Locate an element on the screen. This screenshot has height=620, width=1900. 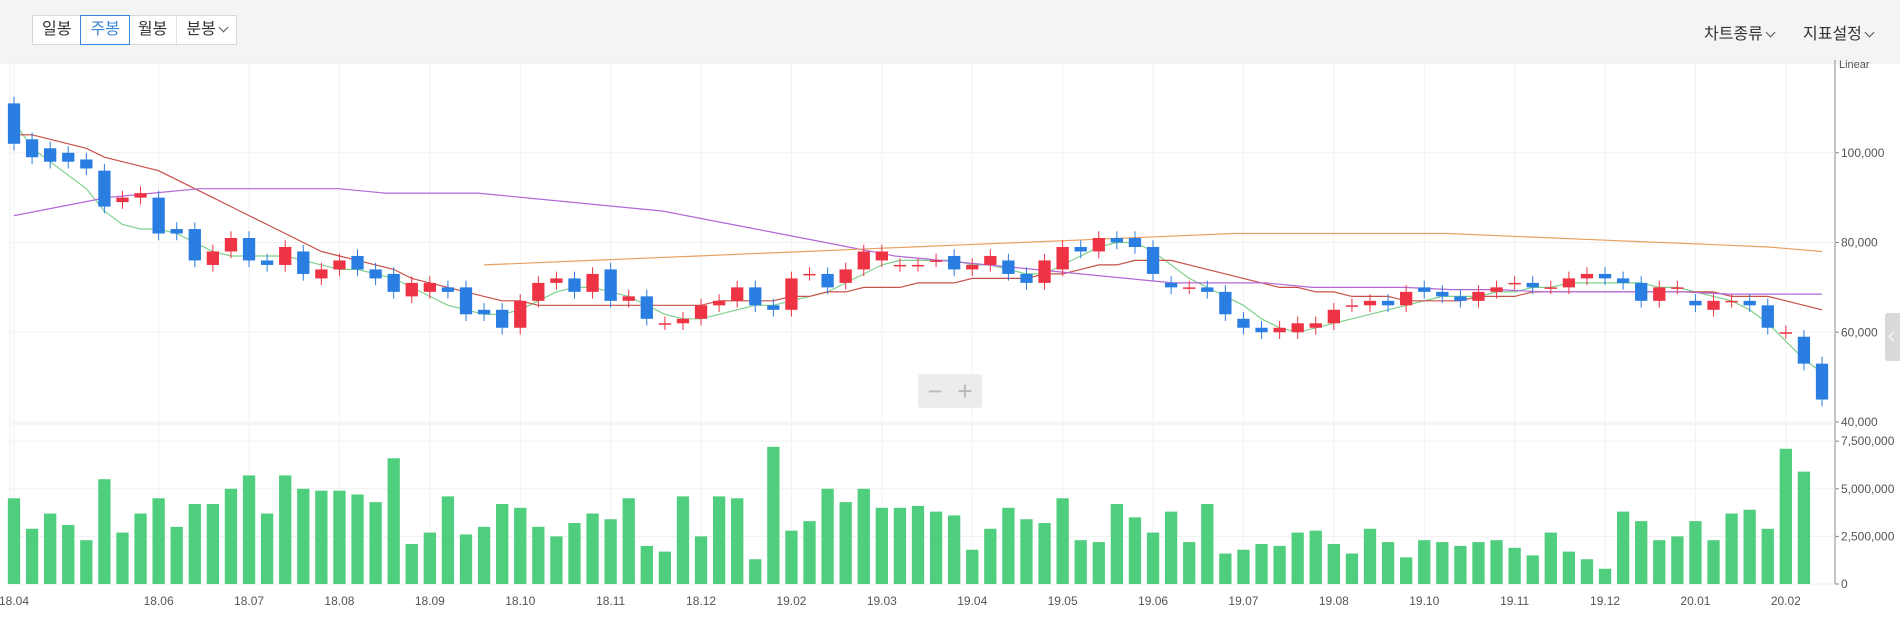
x-tick-label: 19.12 is located at coordinates (1605, 601).